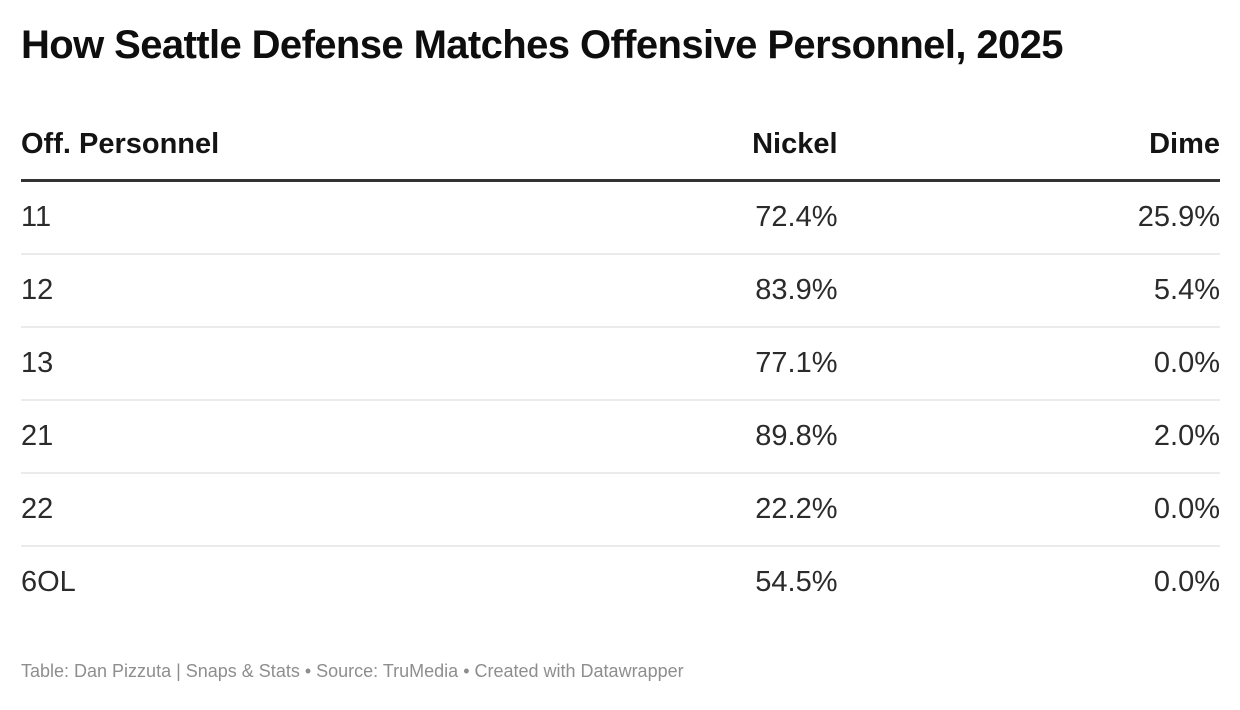 This screenshot has width=1240, height=710. I want to click on table-row: 11 72.4% 25.9%, so click(620, 217).